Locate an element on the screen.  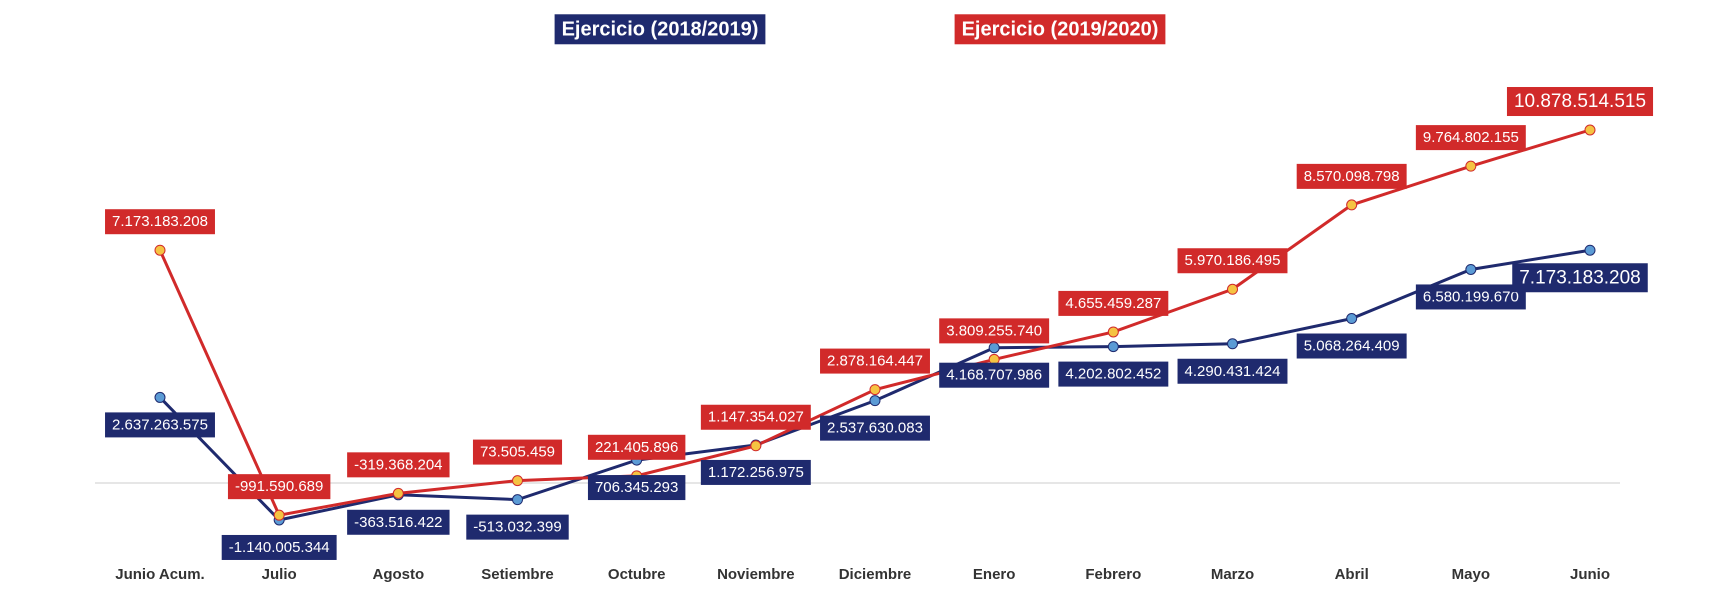
data-label: 3.809.255.740 is located at coordinates (994, 330).